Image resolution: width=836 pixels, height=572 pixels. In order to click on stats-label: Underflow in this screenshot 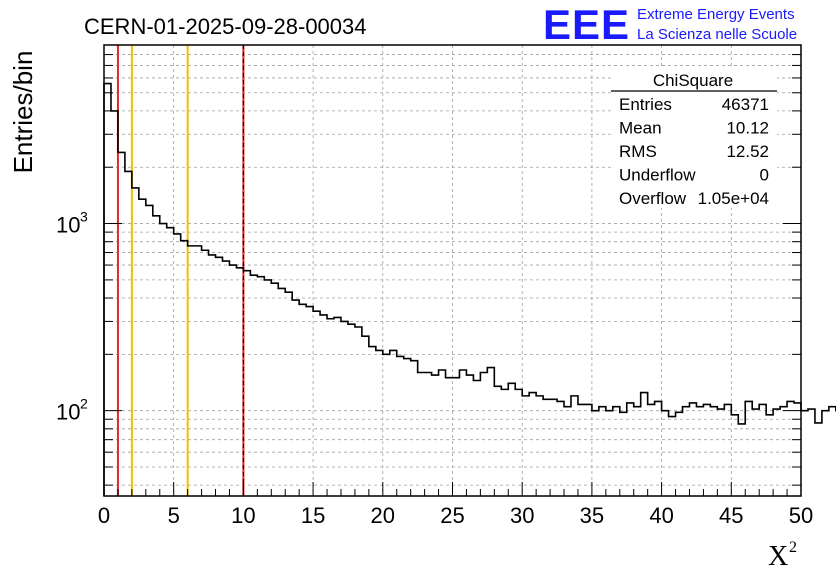, I will do `click(657, 175)`.